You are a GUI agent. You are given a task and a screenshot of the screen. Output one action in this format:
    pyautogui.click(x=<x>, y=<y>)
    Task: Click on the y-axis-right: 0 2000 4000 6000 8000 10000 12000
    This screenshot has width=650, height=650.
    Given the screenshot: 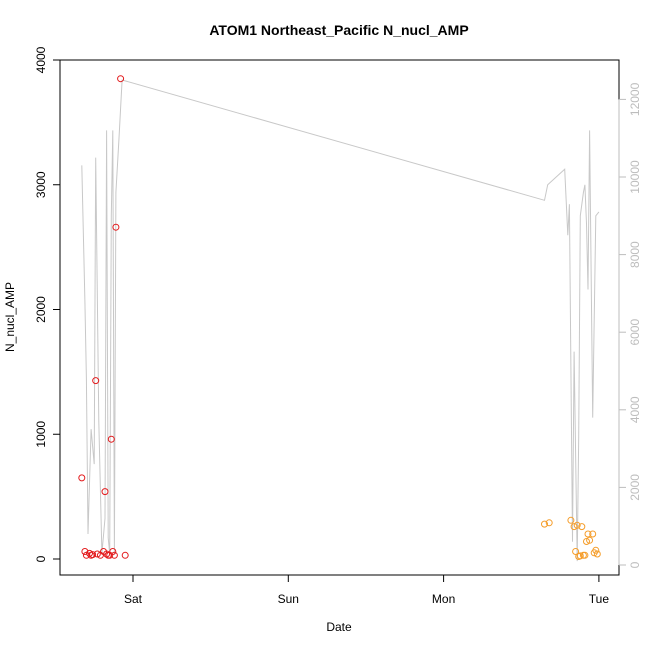 What is the action you would take?
    pyautogui.click(x=630, y=325)
    